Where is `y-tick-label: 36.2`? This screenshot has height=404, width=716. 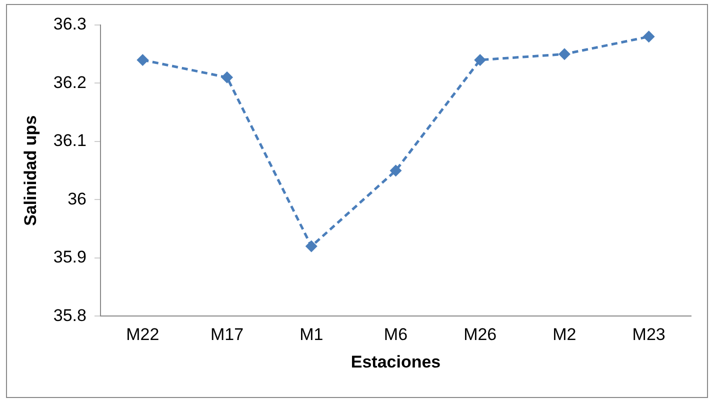 y-tick-label: 36.2 is located at coordinates (69, 82).